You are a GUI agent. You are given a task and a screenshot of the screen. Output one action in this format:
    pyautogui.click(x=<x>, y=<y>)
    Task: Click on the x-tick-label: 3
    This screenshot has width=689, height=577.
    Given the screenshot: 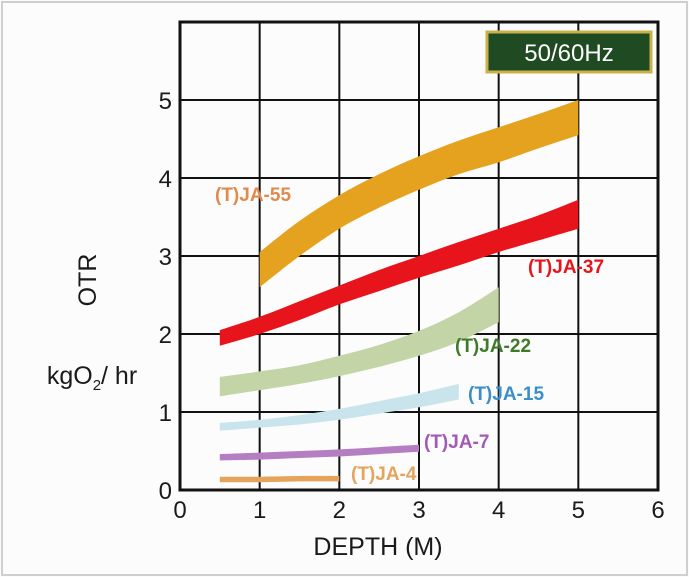 What is the action you would take?
    pyautogui.click(x=418, y=510)
    